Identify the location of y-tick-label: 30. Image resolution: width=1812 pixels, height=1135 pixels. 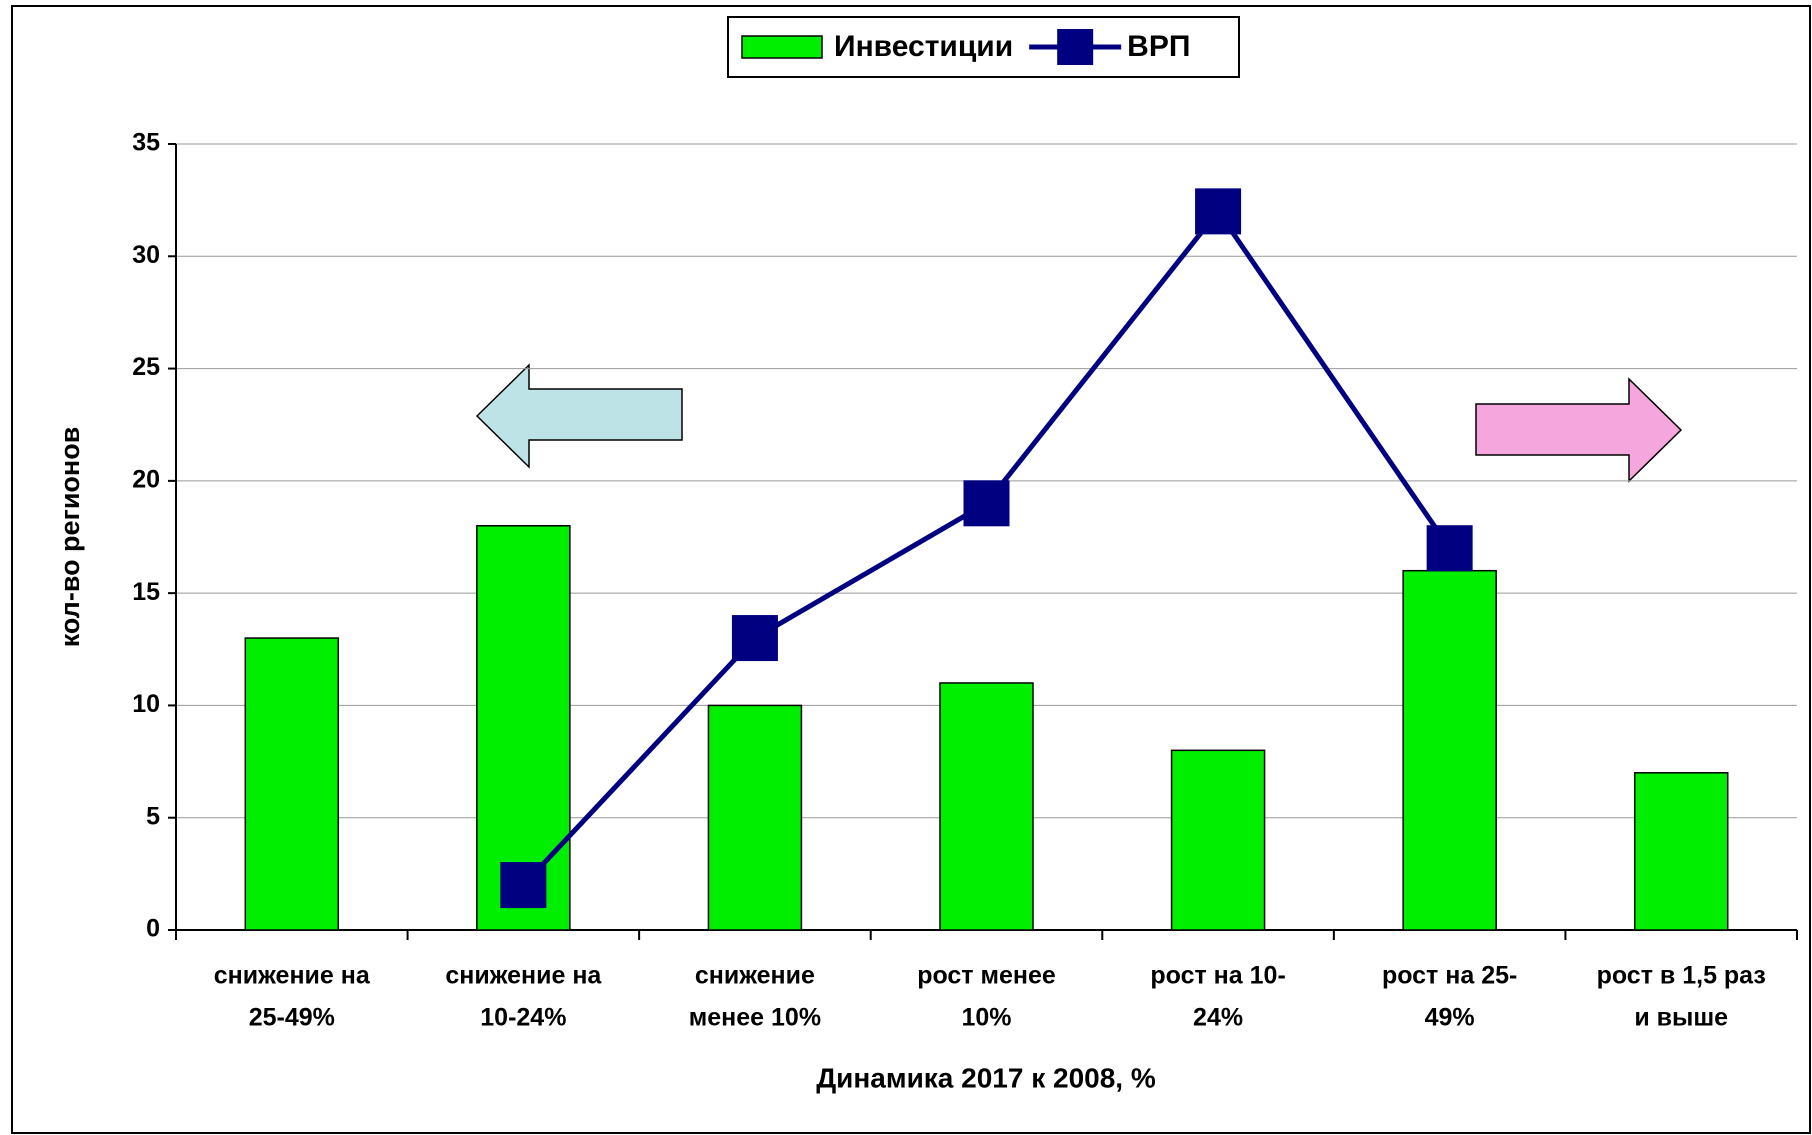
(146, 255).